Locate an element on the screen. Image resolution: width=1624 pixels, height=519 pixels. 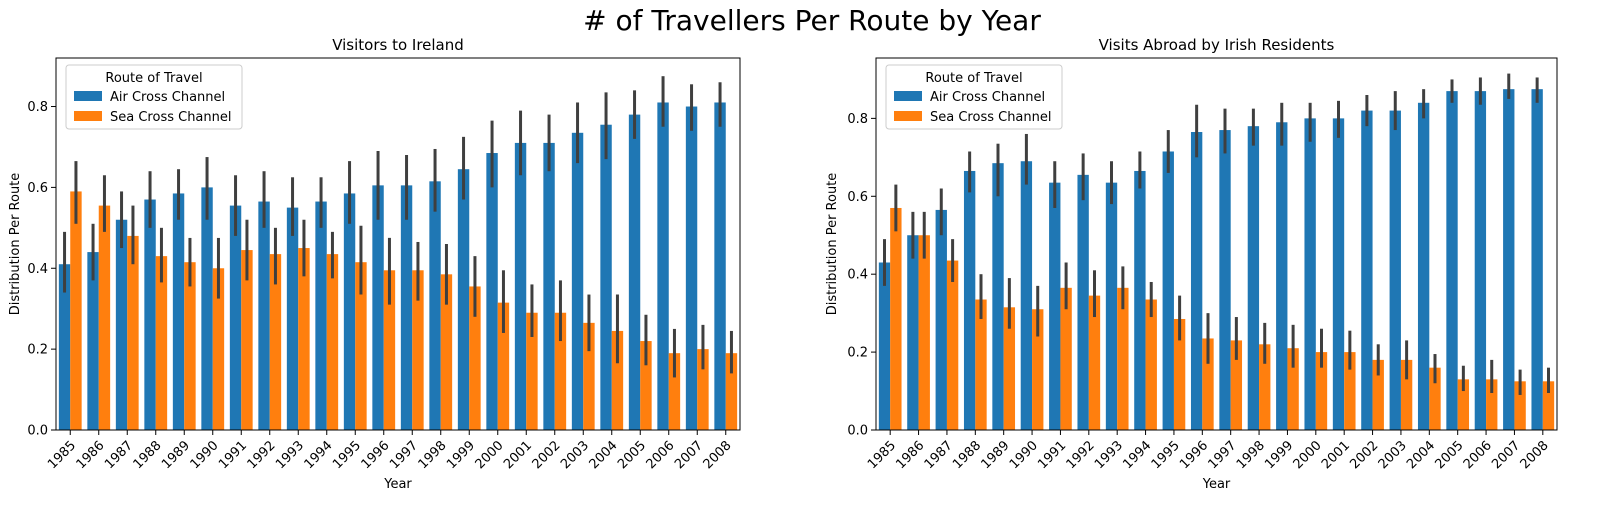
bar-sea-cross-channel-1991 is located at coordinates (1066, 358).